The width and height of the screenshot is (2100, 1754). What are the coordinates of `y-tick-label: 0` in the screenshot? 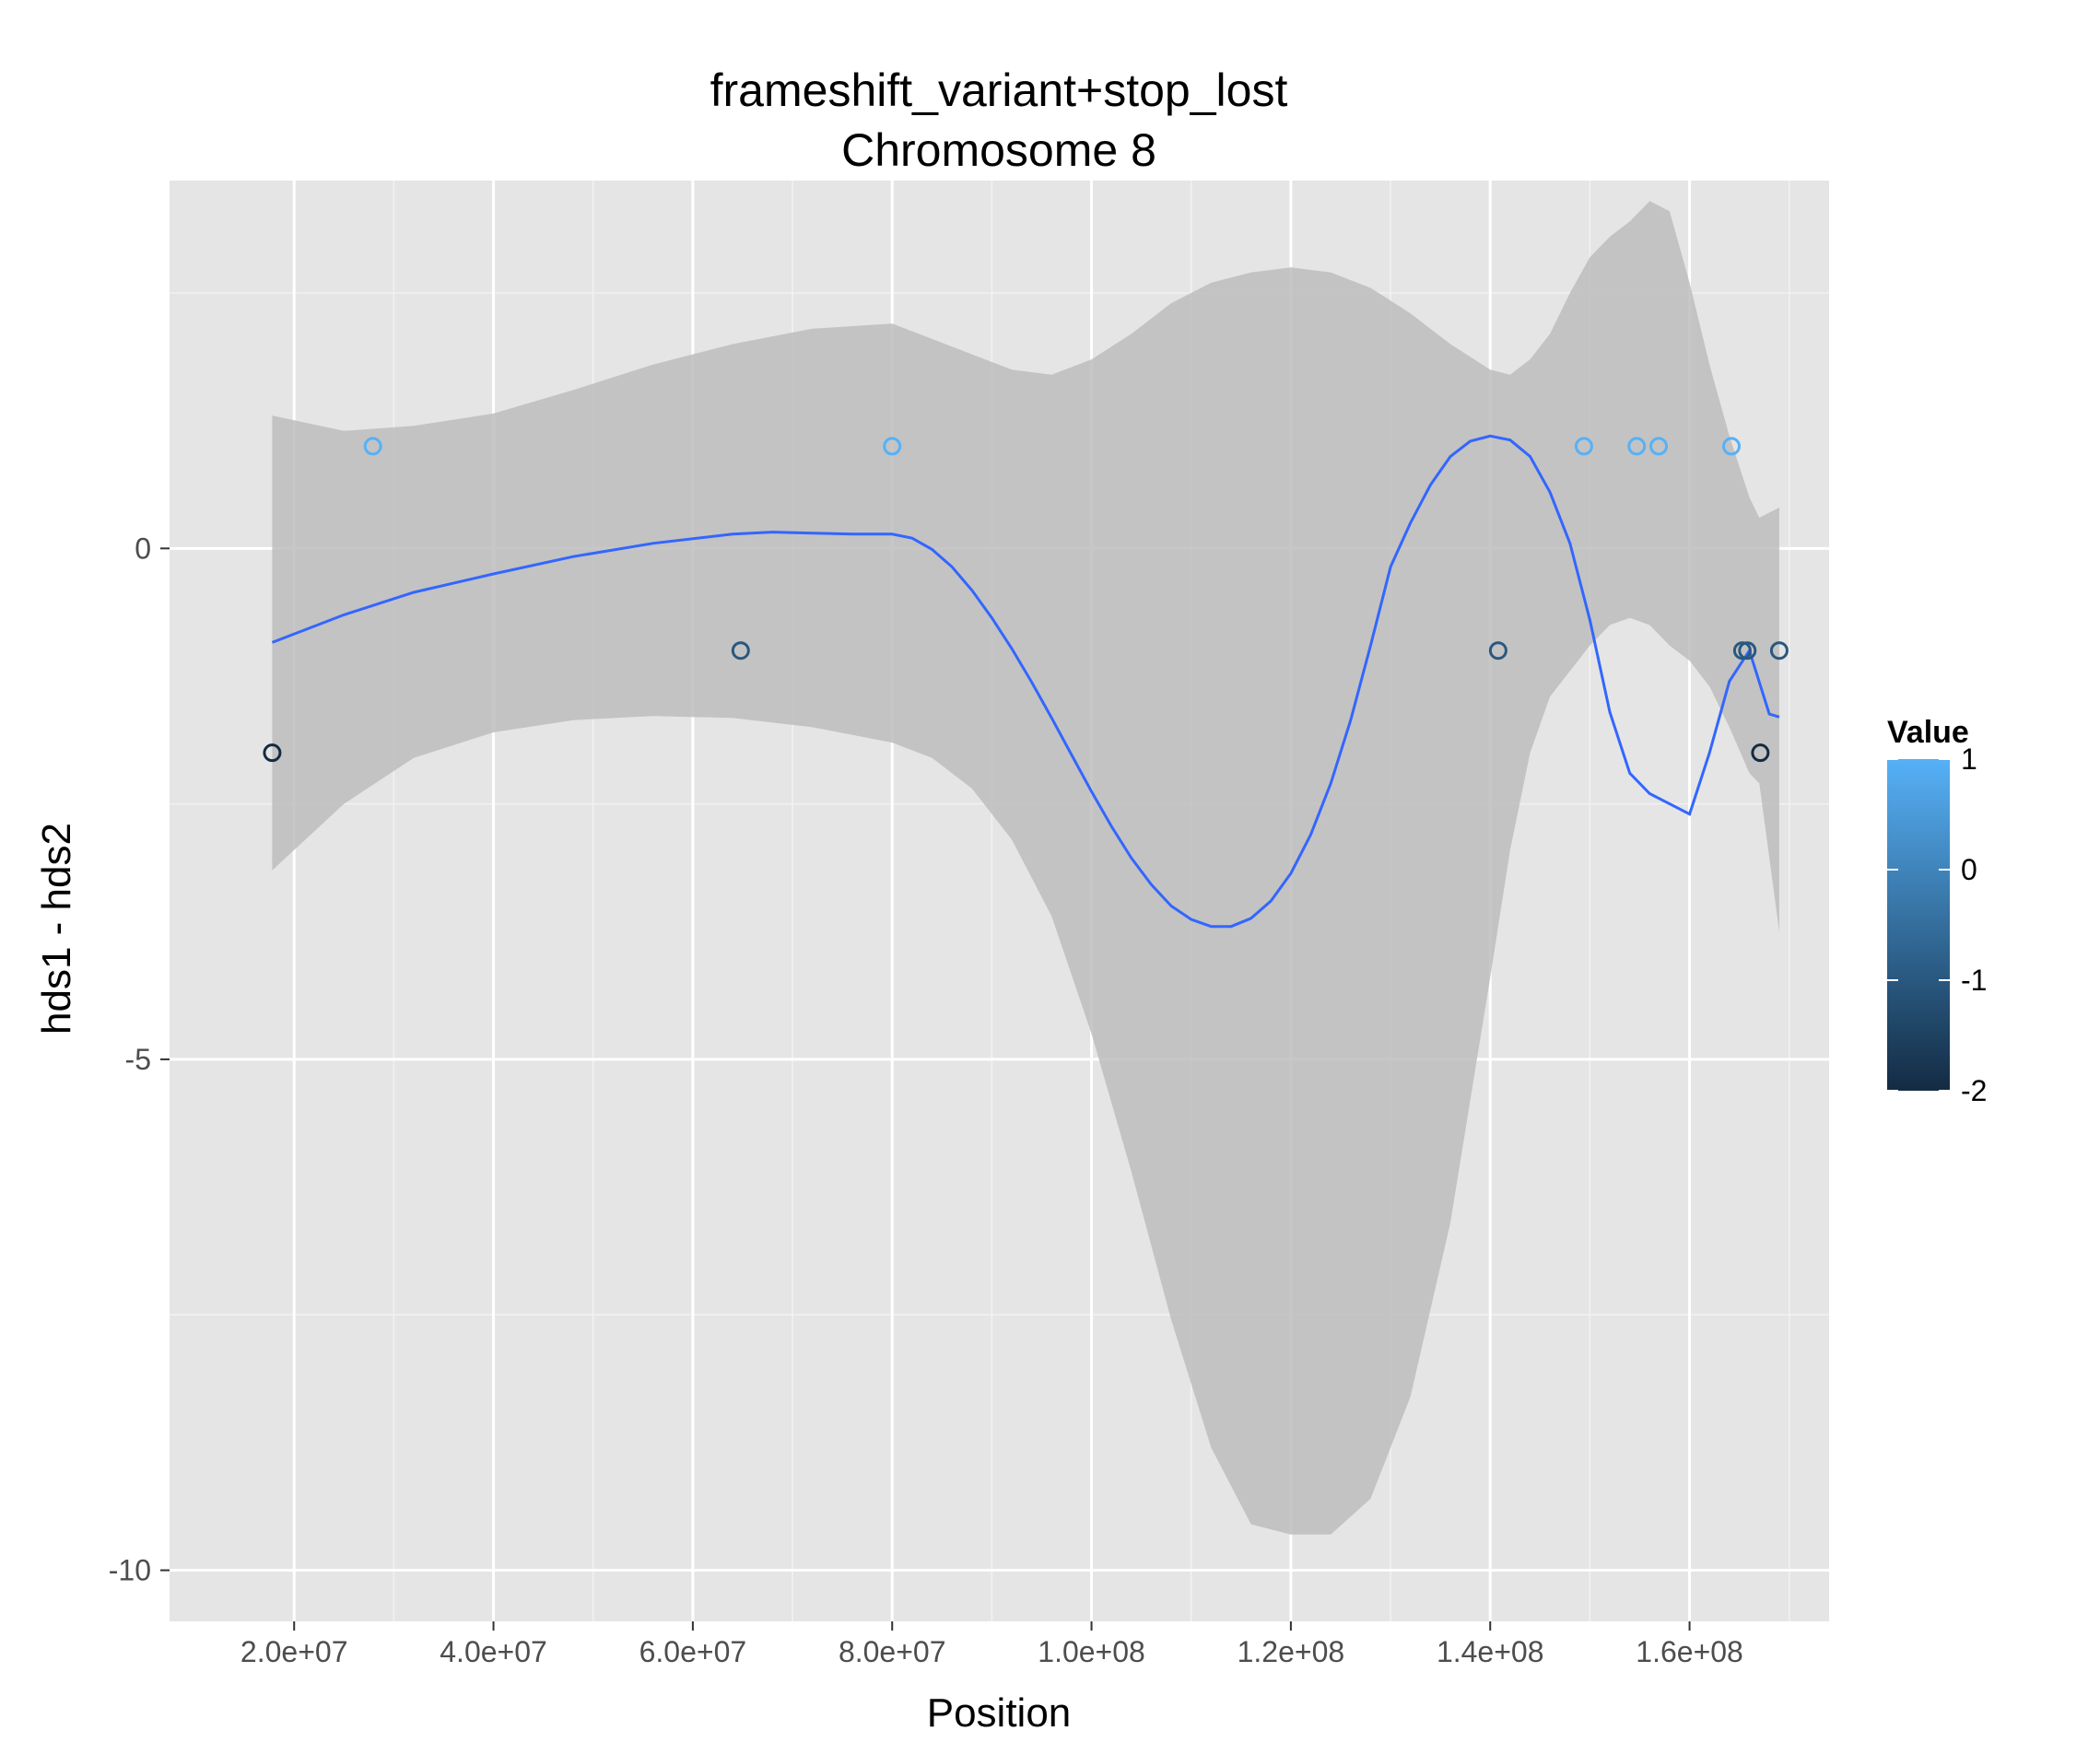 It's located at (143, 548).